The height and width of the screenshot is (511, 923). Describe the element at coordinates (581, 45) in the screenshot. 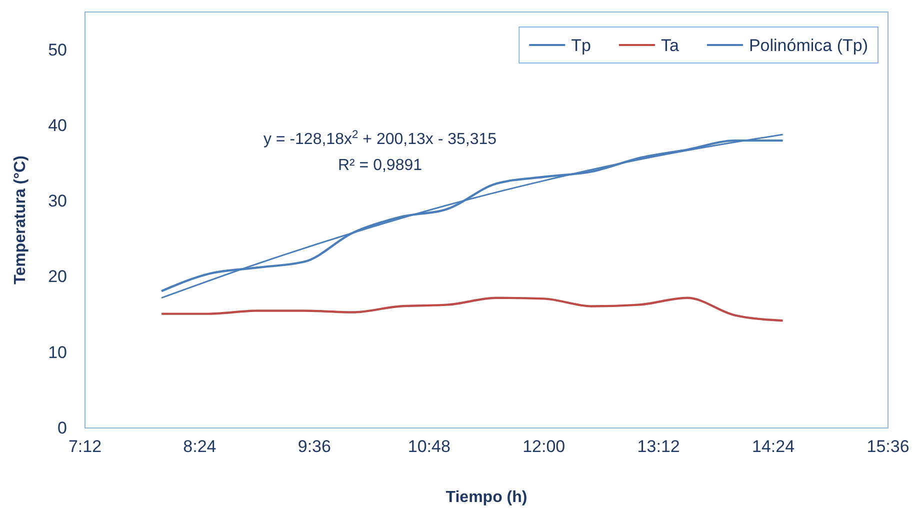

I see `legend-label: Tp` at that location.